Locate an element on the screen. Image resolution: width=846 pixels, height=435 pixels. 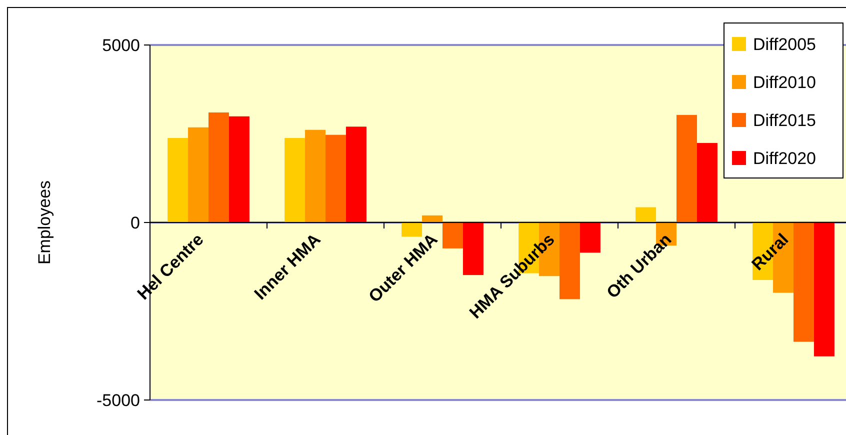
y-tick-label: 0 is located at coordinates (135, 222).